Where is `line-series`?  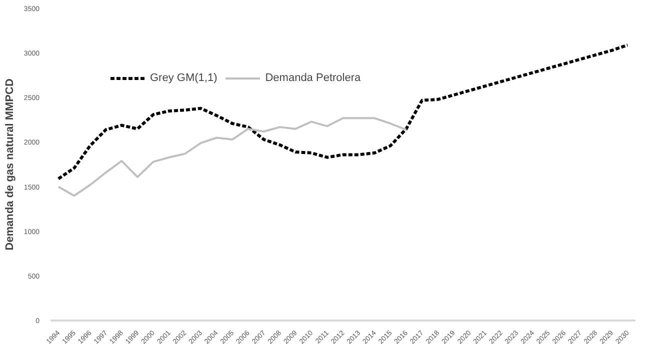
line-series is located at coordinates (232, 157).